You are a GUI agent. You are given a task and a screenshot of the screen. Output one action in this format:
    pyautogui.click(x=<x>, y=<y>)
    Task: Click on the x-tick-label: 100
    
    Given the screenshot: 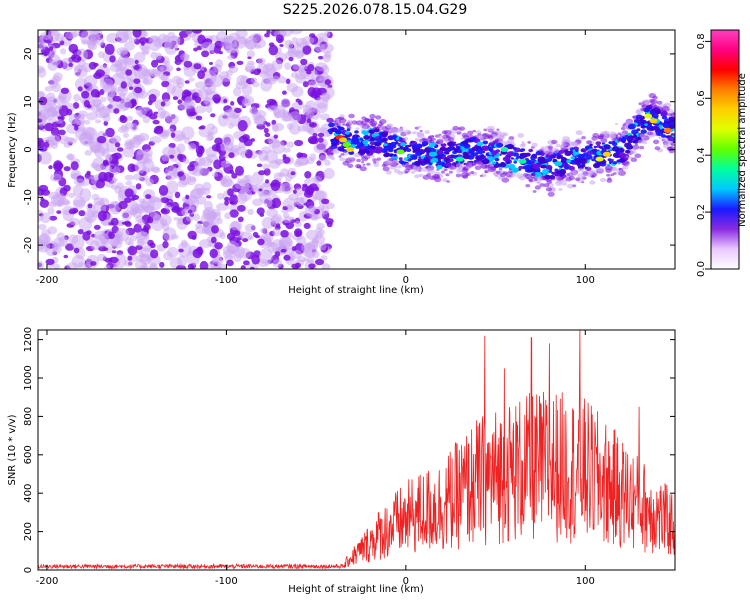 What is the action you would take?
    pyautogui.click(x=585, y=280)
    